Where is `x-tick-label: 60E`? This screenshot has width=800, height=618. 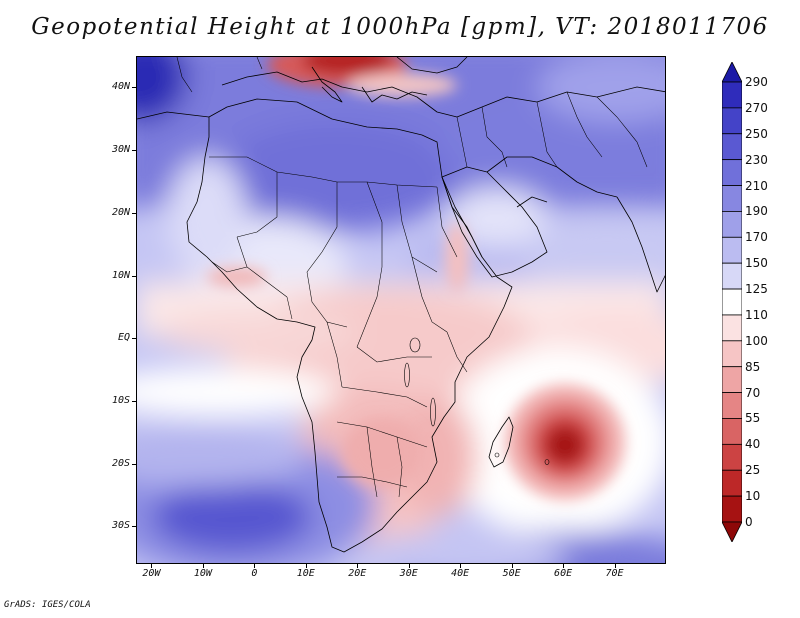 x-tick-label: 60E is located at coordinates (563, 573).